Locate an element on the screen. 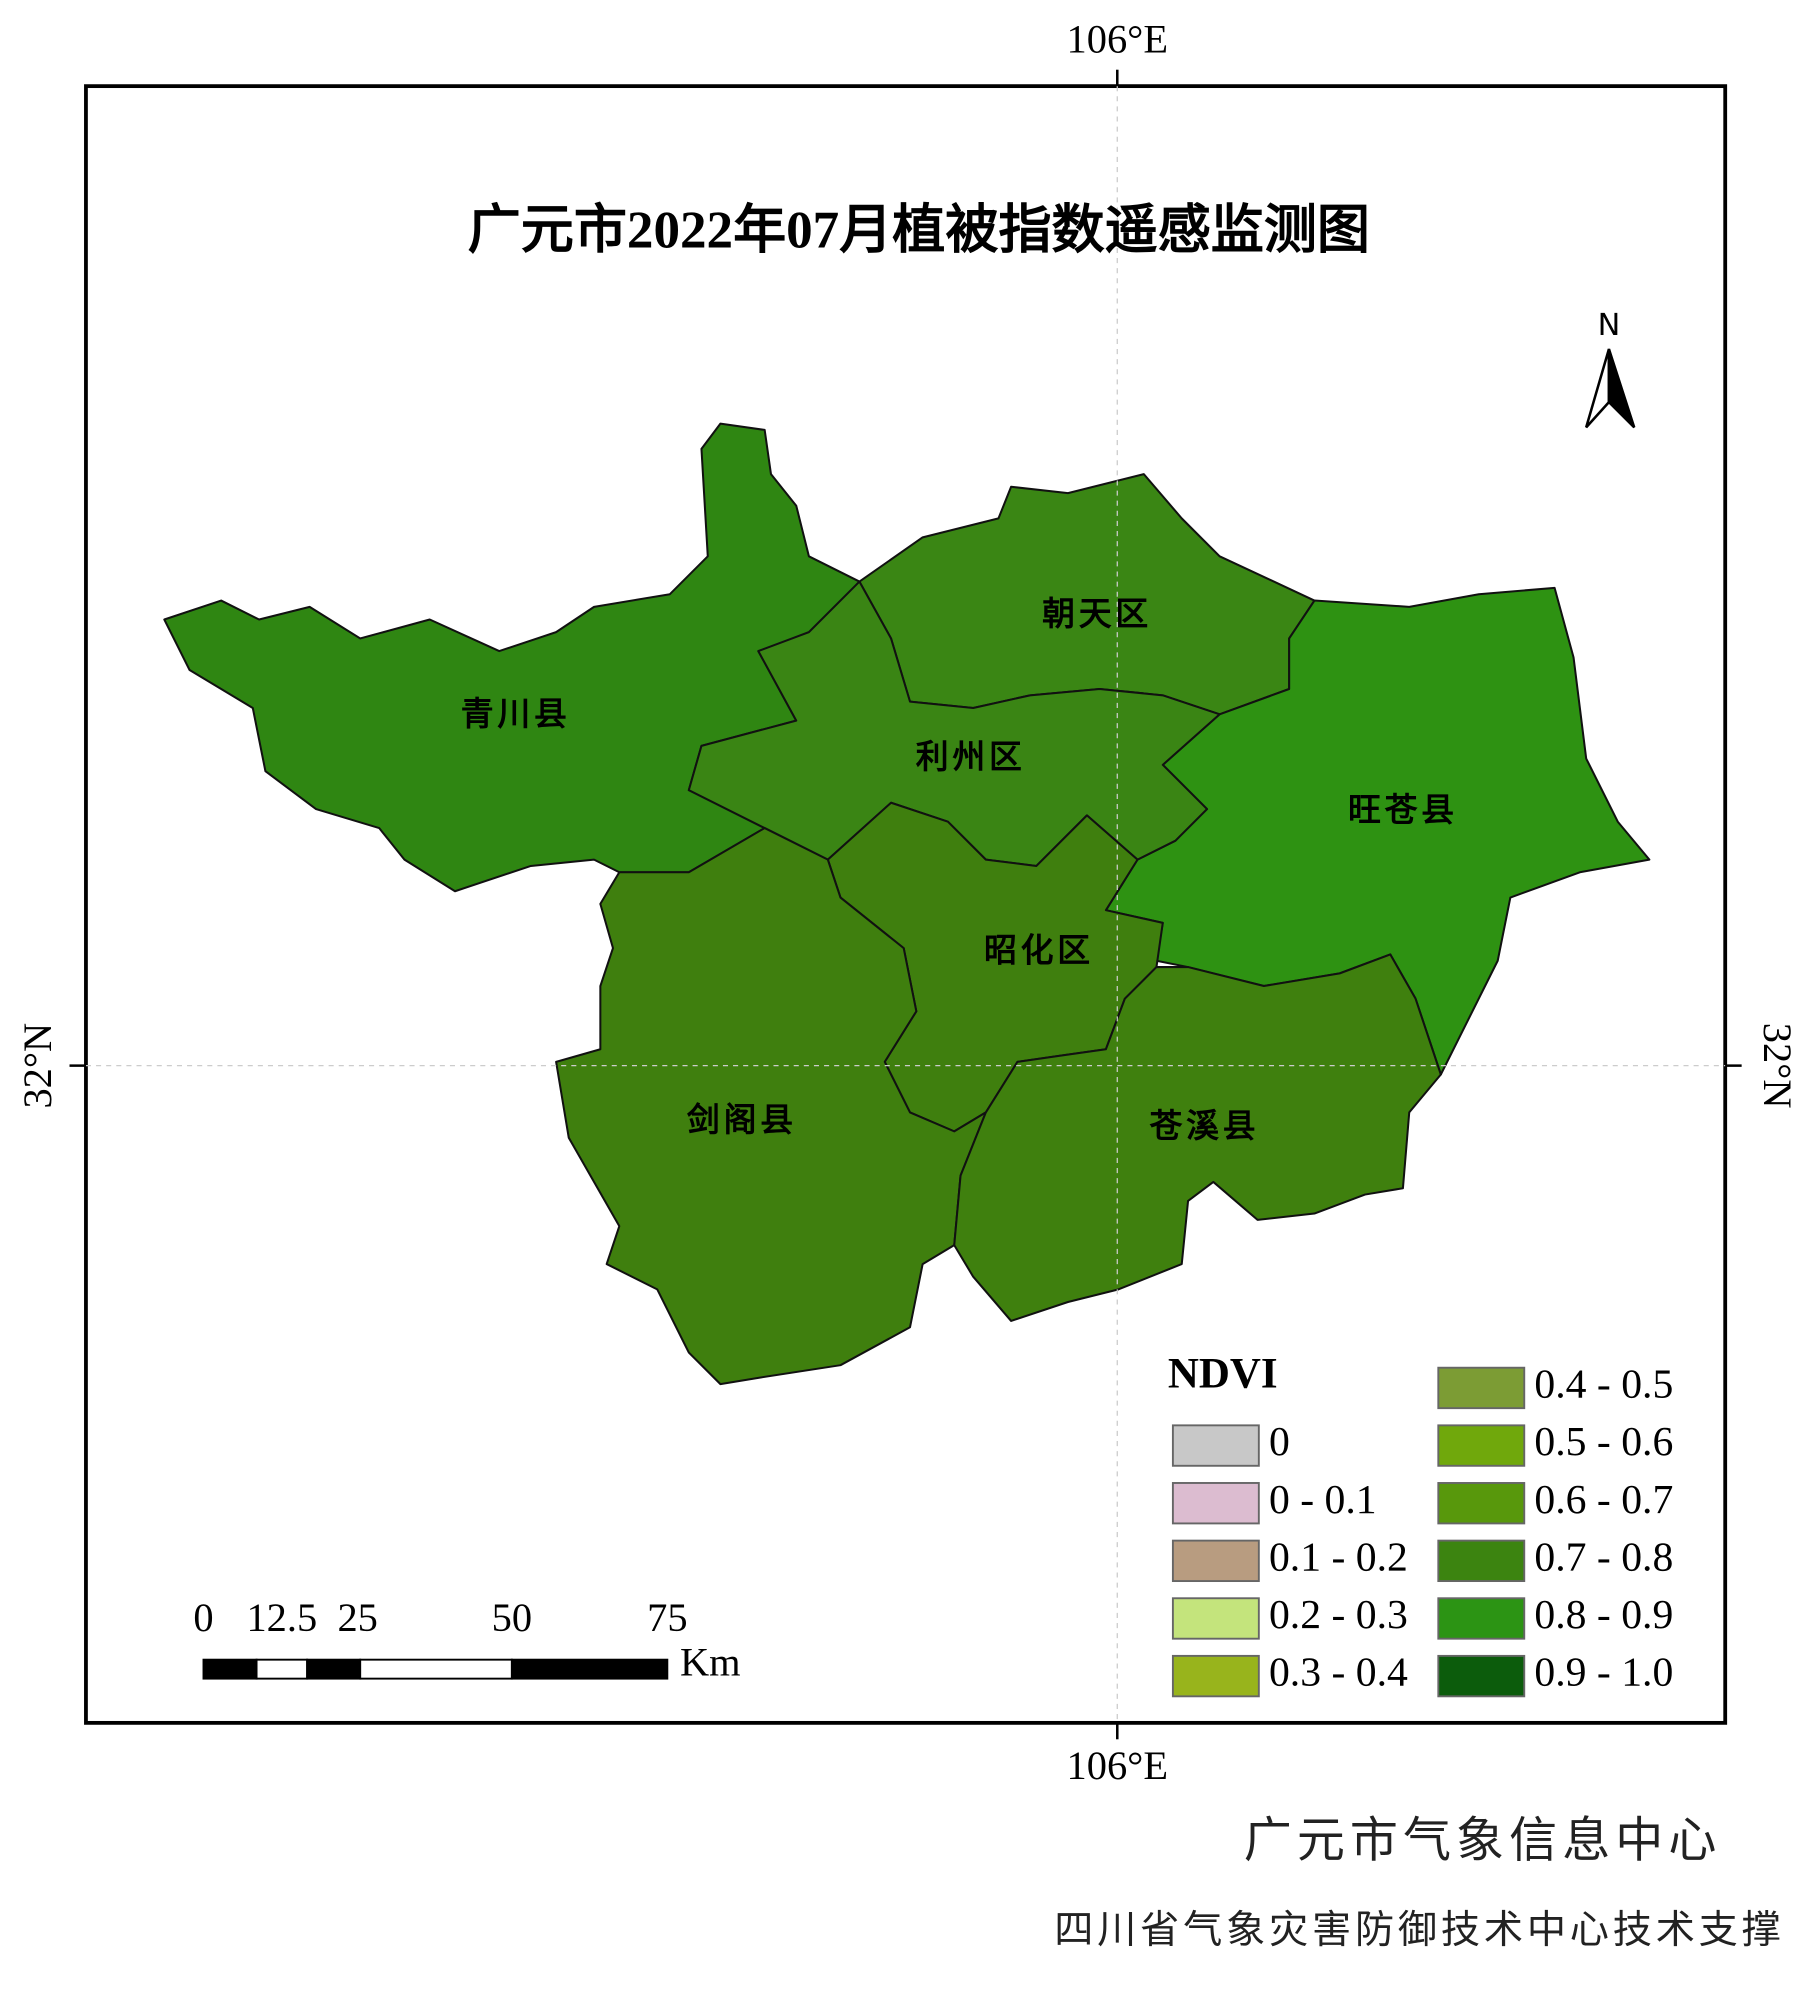  district-label: 苍溪县 is located at coordinates (1205, 1125).